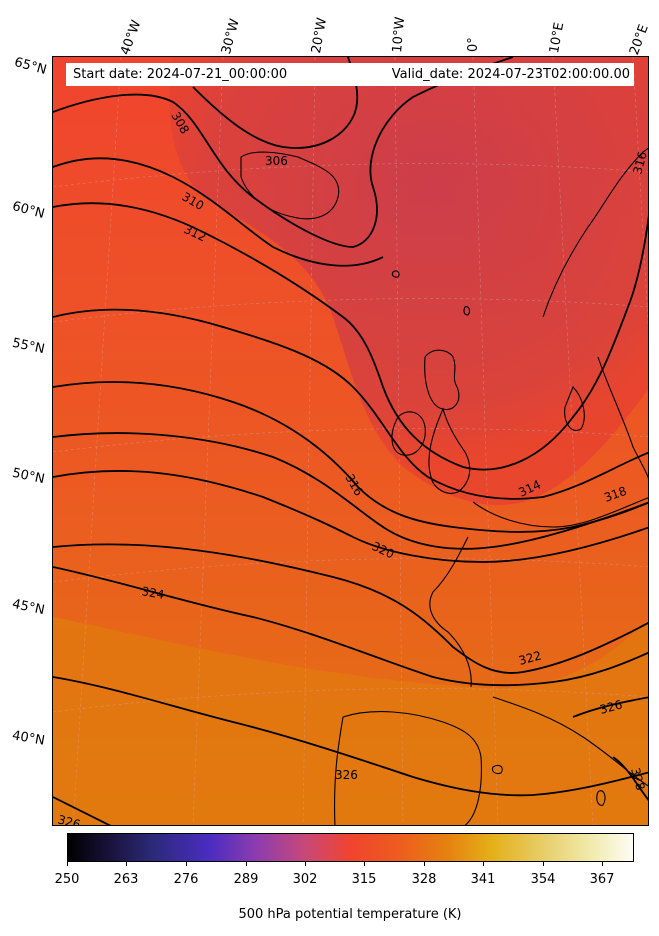 Image resolution: width=659 pixels, height=936 pixels. Describe the element at coordinates (231, 36) in the screenshot. I see `lon-label-30w: 30°W` at that location.